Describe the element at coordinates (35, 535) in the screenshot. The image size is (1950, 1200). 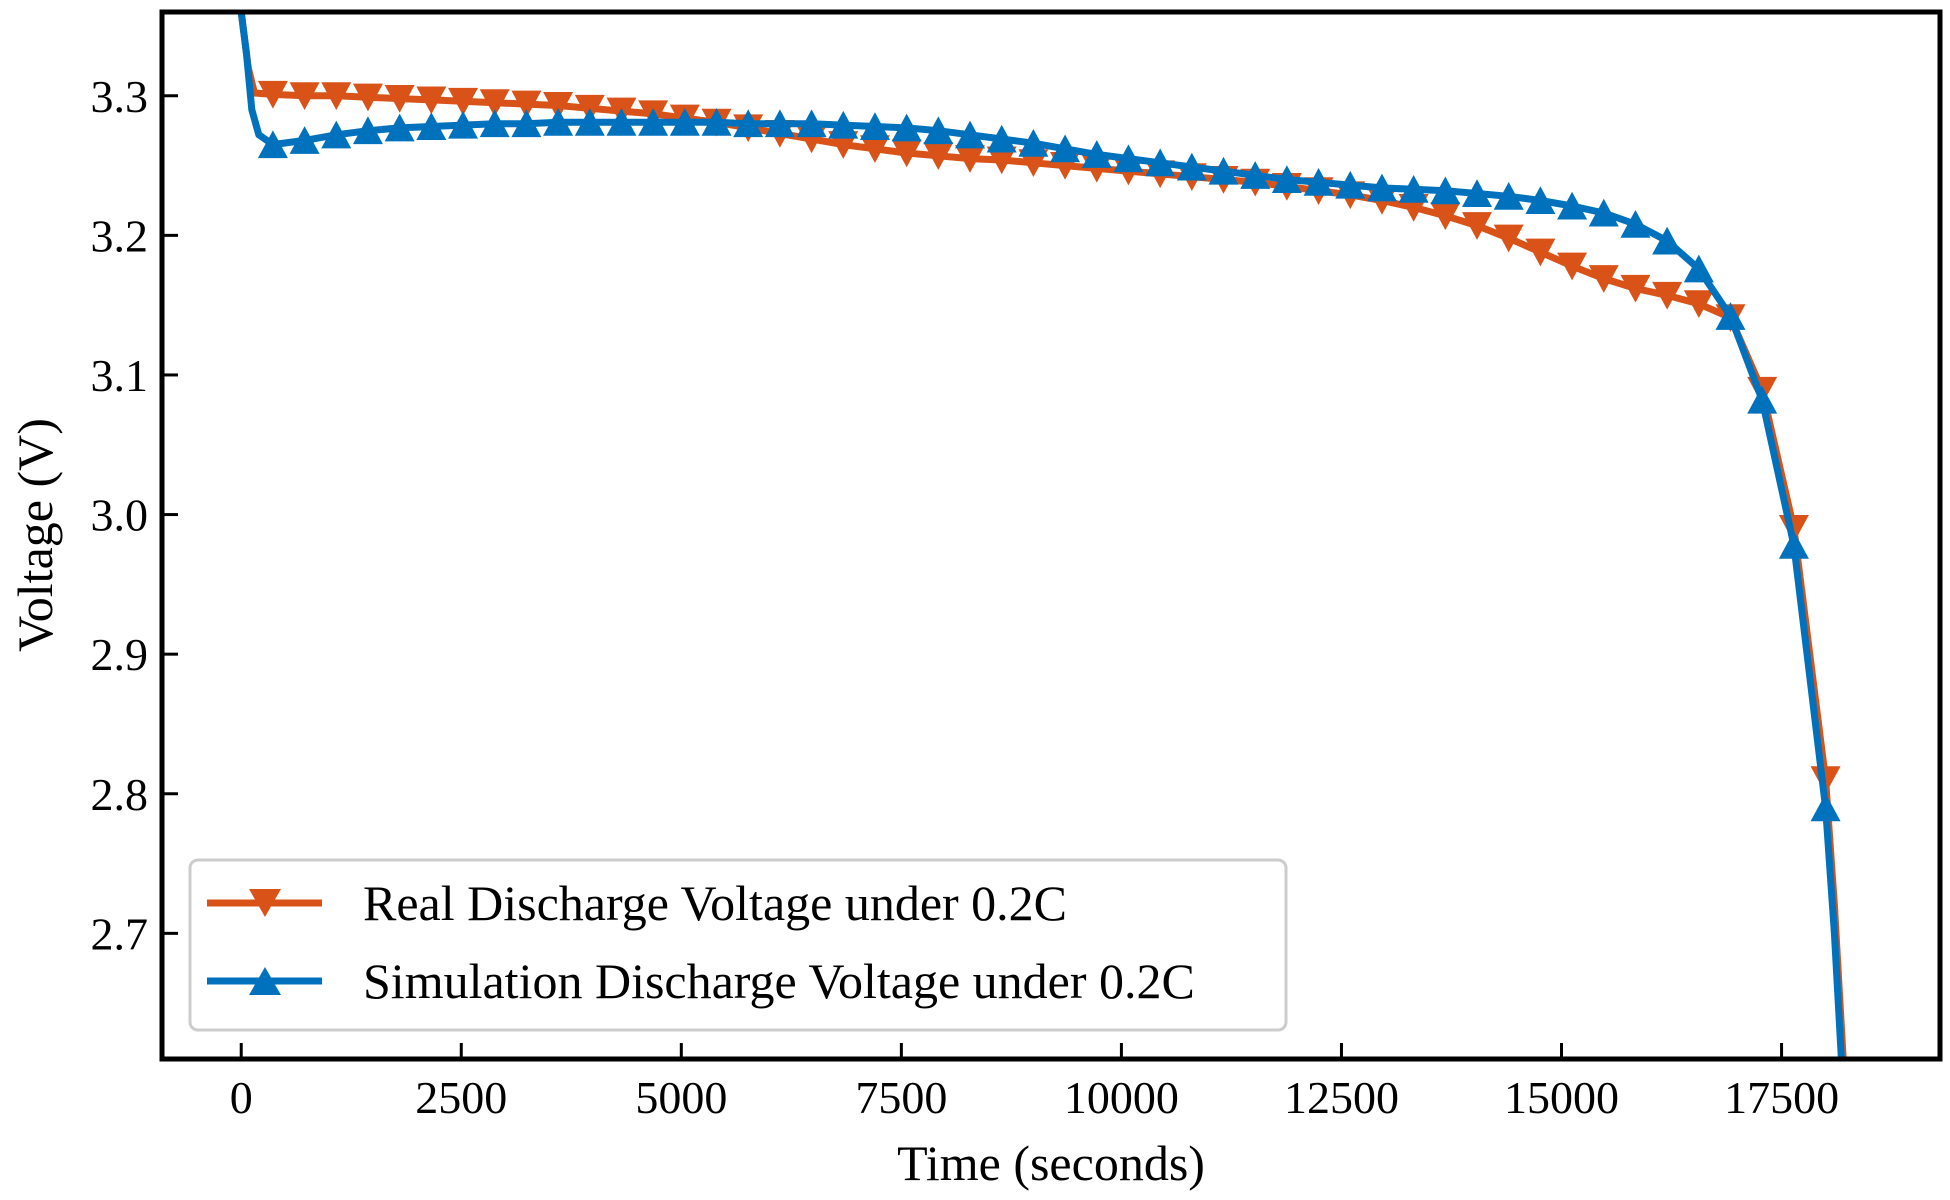
I see `y-axis-title: Voltage (V)` at that location.